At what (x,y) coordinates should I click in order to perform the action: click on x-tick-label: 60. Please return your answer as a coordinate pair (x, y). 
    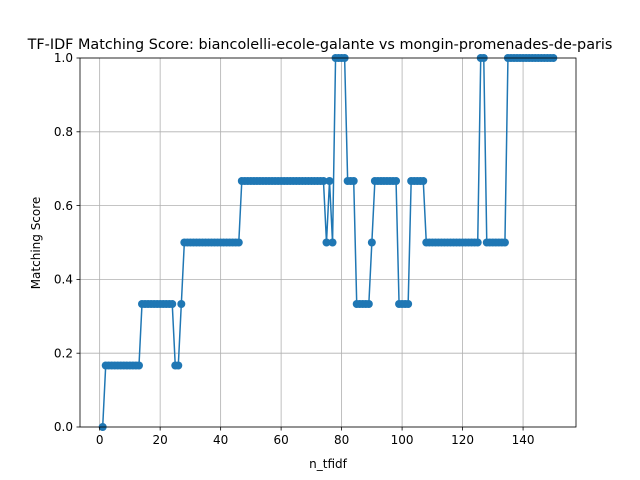
    Looking at the image, I should click on (280, 440).